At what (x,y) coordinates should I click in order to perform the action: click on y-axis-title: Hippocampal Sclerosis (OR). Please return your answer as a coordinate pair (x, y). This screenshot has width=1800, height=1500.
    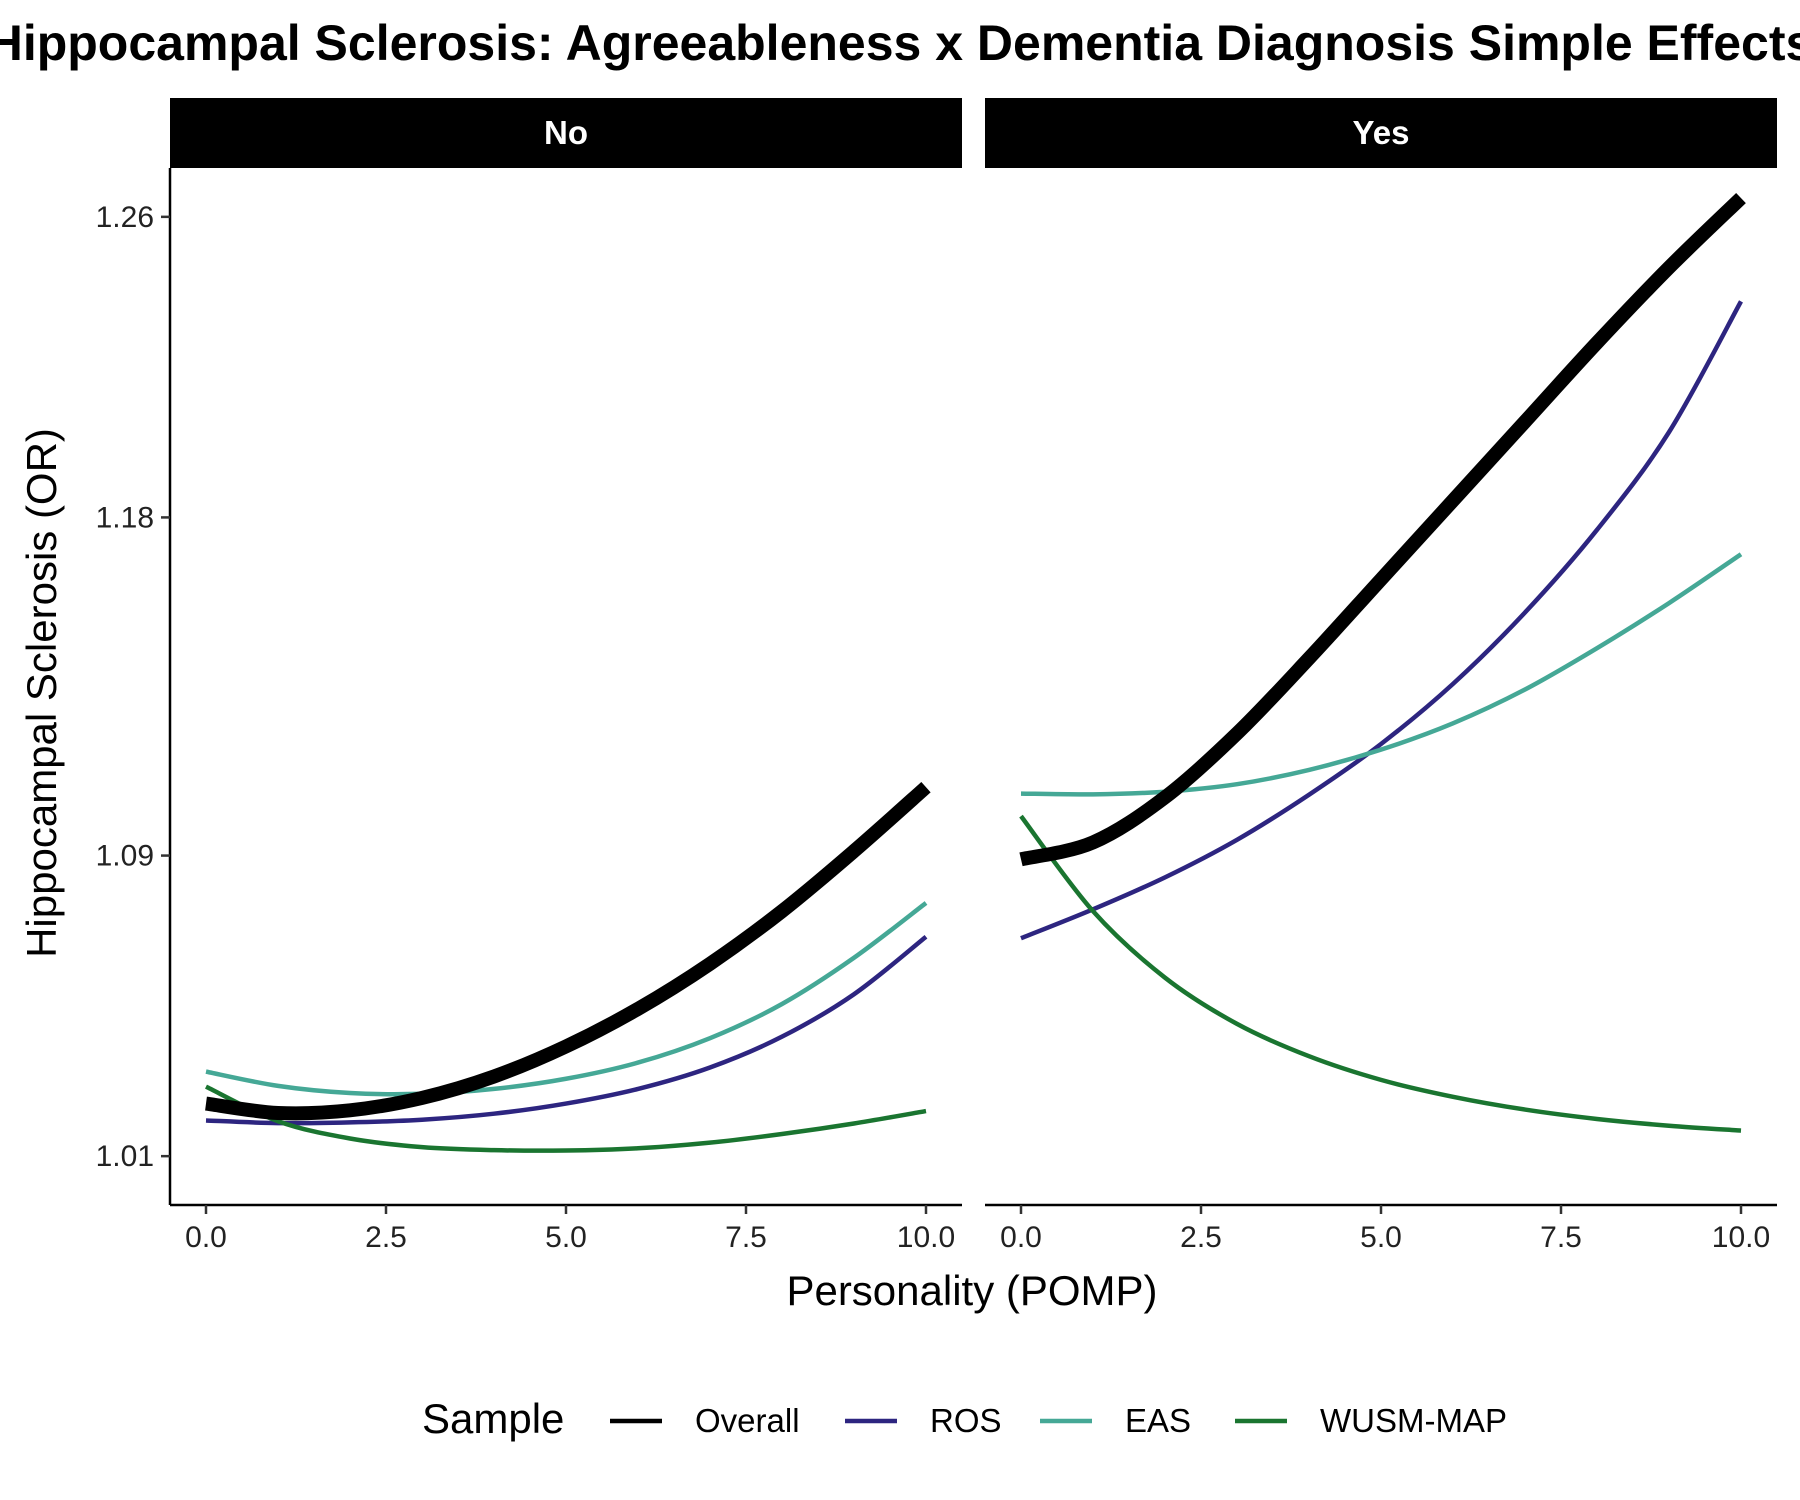
    Looking at the image, I should click on (41, 693).